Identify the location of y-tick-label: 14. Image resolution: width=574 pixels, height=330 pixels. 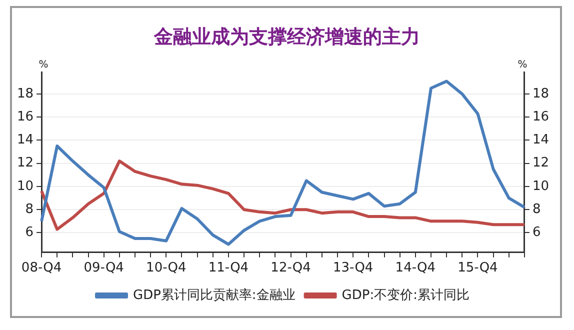
(25, 140).